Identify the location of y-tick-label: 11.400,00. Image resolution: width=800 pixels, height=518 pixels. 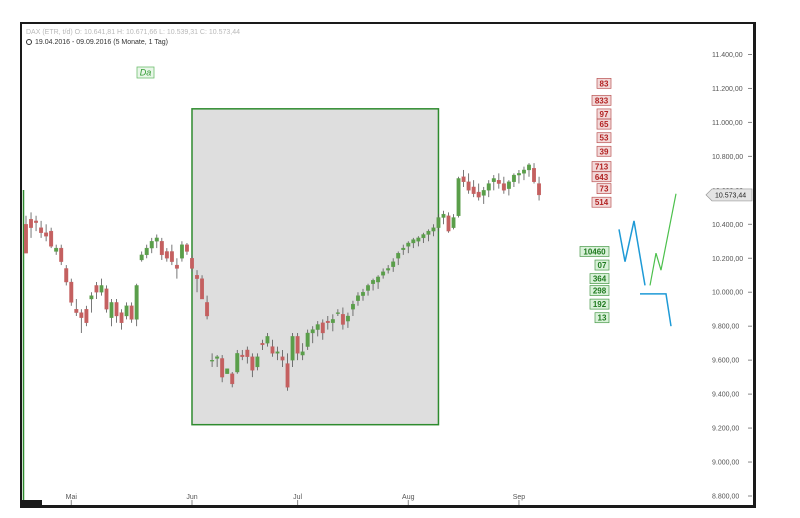
(727, 55).